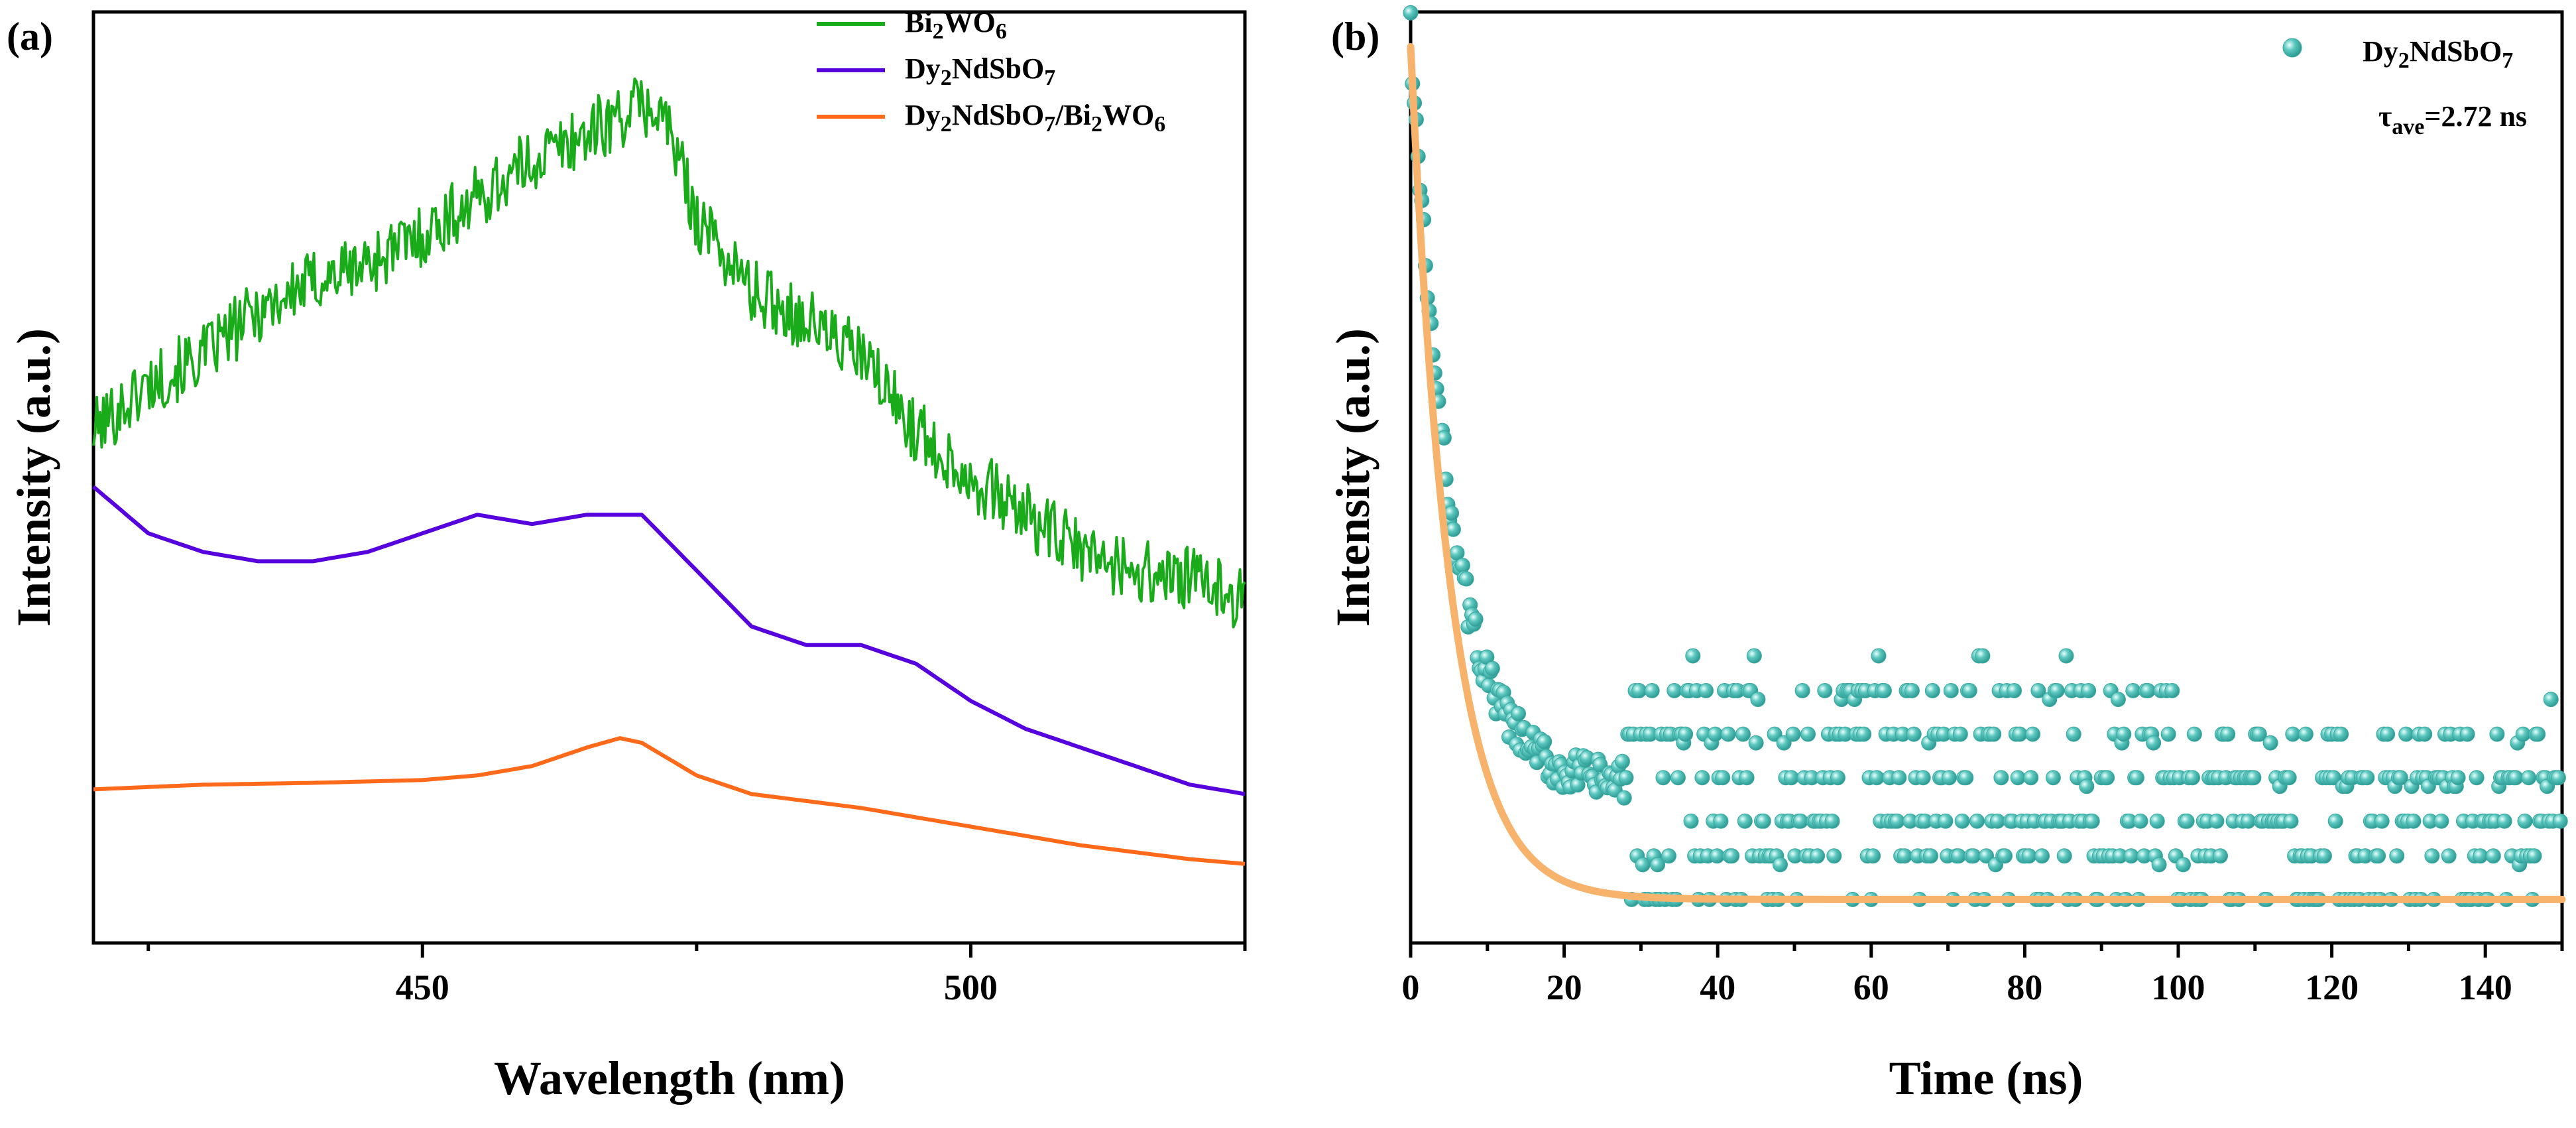 The width and height of the screenshot is (2576, 1128). I want to click on x-tick-label-b: 0, so click(1411, 987).